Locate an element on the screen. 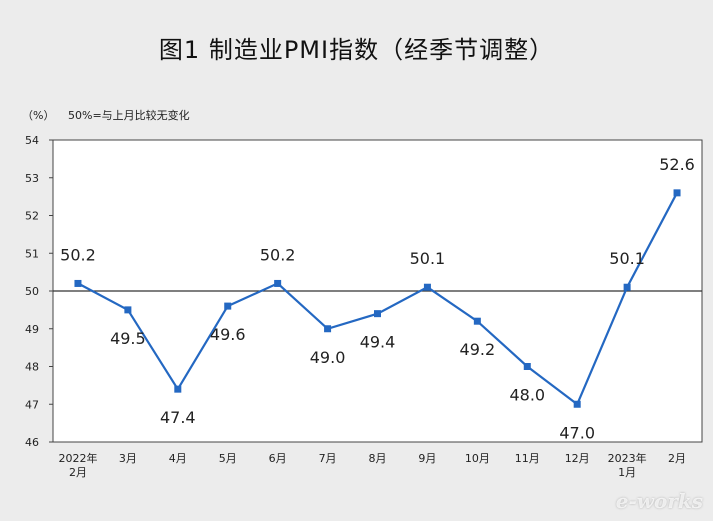 This screenshot has width=713, height=521. chart-note: 50%=与上月比较无变化 is located at coordinates (129, 115).